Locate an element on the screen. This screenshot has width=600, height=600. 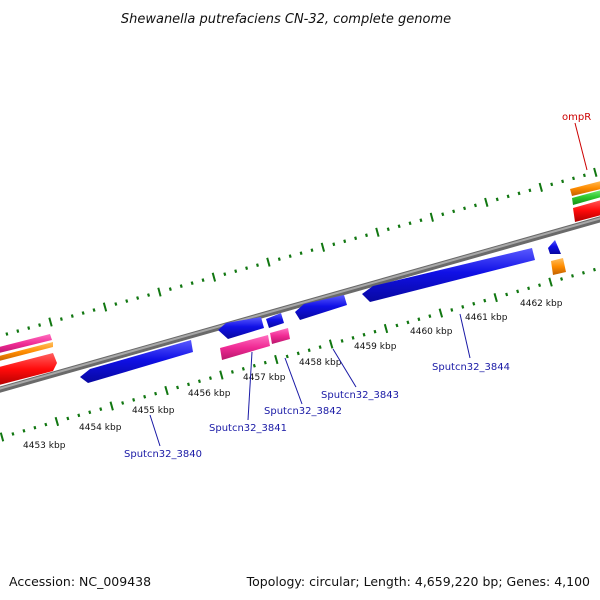
feature-orange-small is located at coordinates (558, 266).